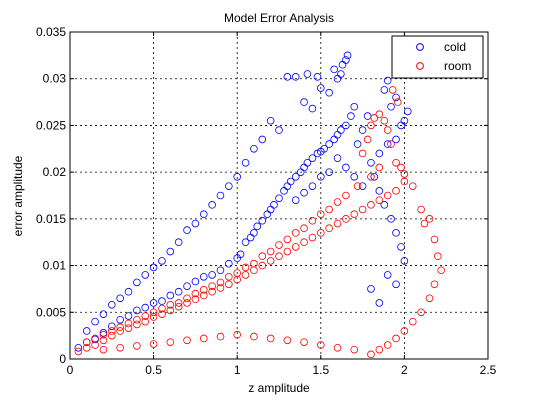 This screenshot has width=540, height=405. I want to click on x-tick-label: 2, so click(404, 370).